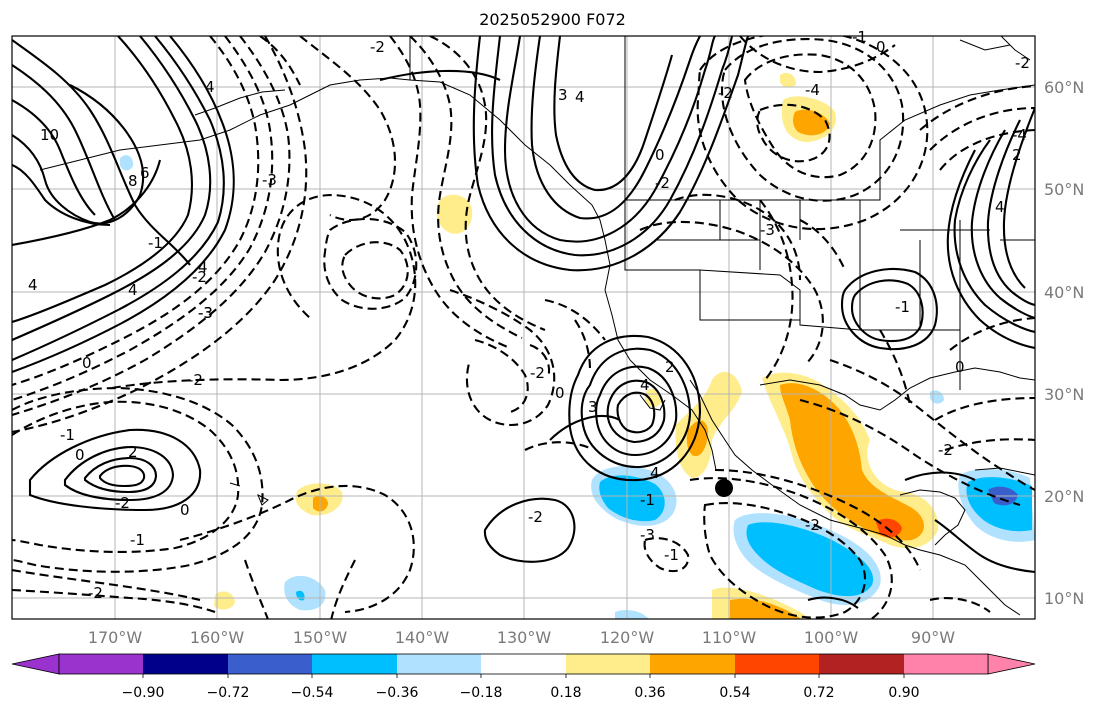  I want to click on lon-label: 120°W, so click(627, 637).